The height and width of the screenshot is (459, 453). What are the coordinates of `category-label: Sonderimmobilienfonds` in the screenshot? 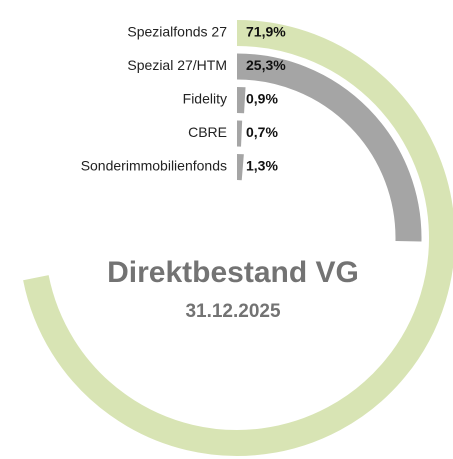 It's located at (154, 166).